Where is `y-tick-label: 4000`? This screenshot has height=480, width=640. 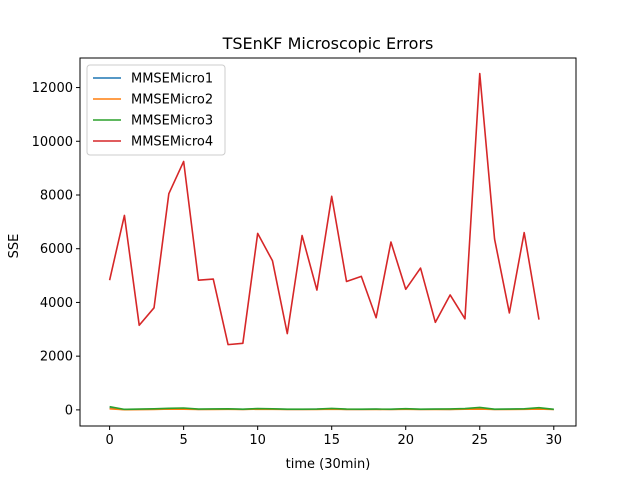 y-tick-label: 4000 is located at coordinates (56, 303).